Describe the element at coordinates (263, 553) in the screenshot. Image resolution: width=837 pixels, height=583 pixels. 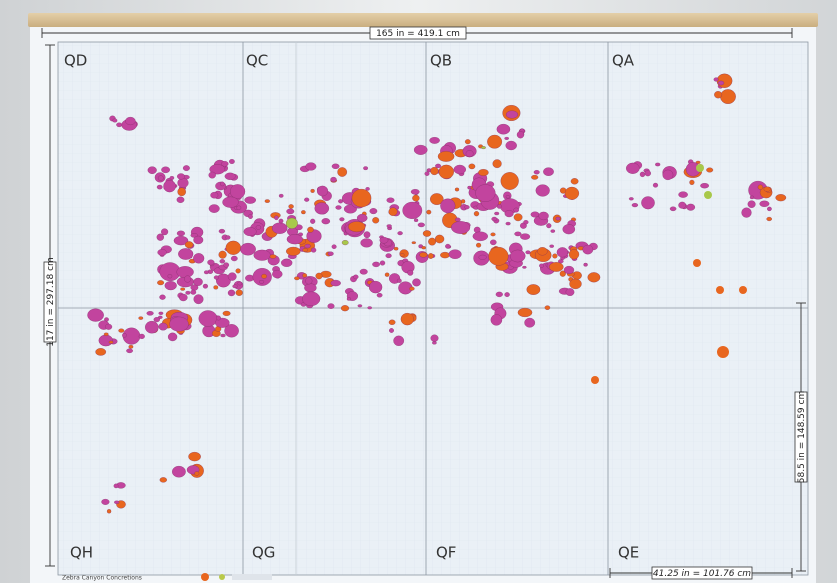
I see `quadrant-label: QG` at that location.